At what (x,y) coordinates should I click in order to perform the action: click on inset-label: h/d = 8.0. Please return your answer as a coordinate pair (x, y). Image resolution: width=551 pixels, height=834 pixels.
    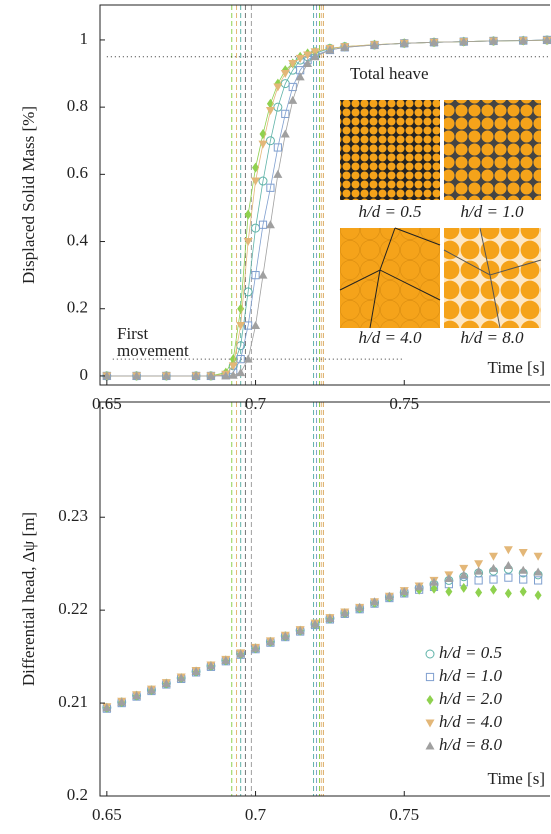
    Looking at the image, I should click on (492, 337).